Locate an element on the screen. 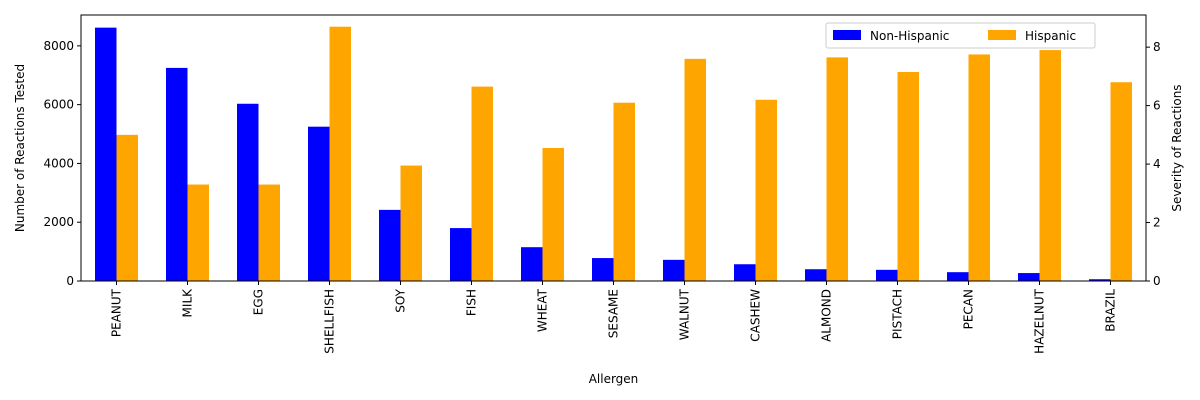 The height and width of the screenshot is (400, 1200). left-tick-label: 0 is located at coordinates (70, 281).